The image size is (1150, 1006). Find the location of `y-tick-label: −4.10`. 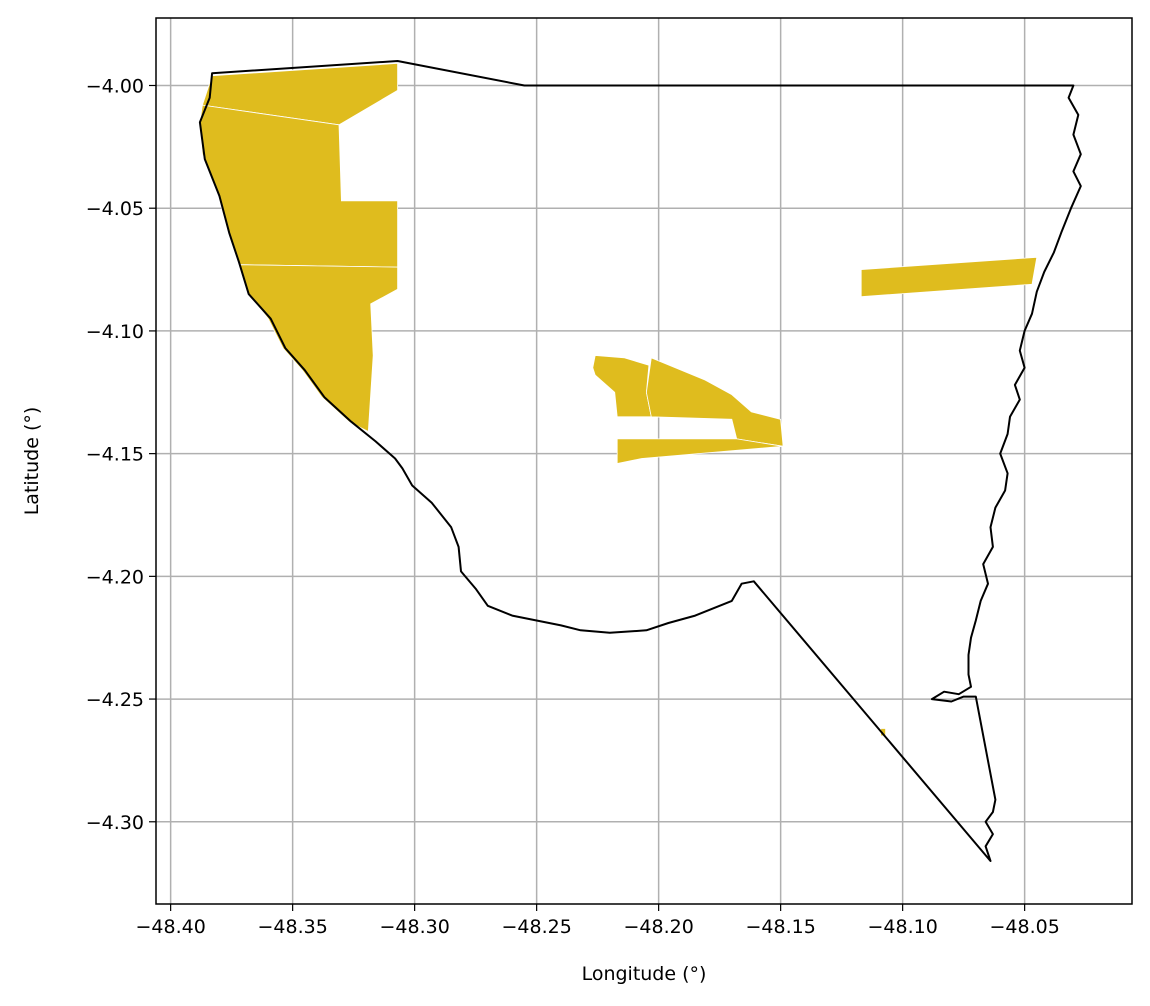

y-tick-label: −4.10 is located at coordinates (115, 332).